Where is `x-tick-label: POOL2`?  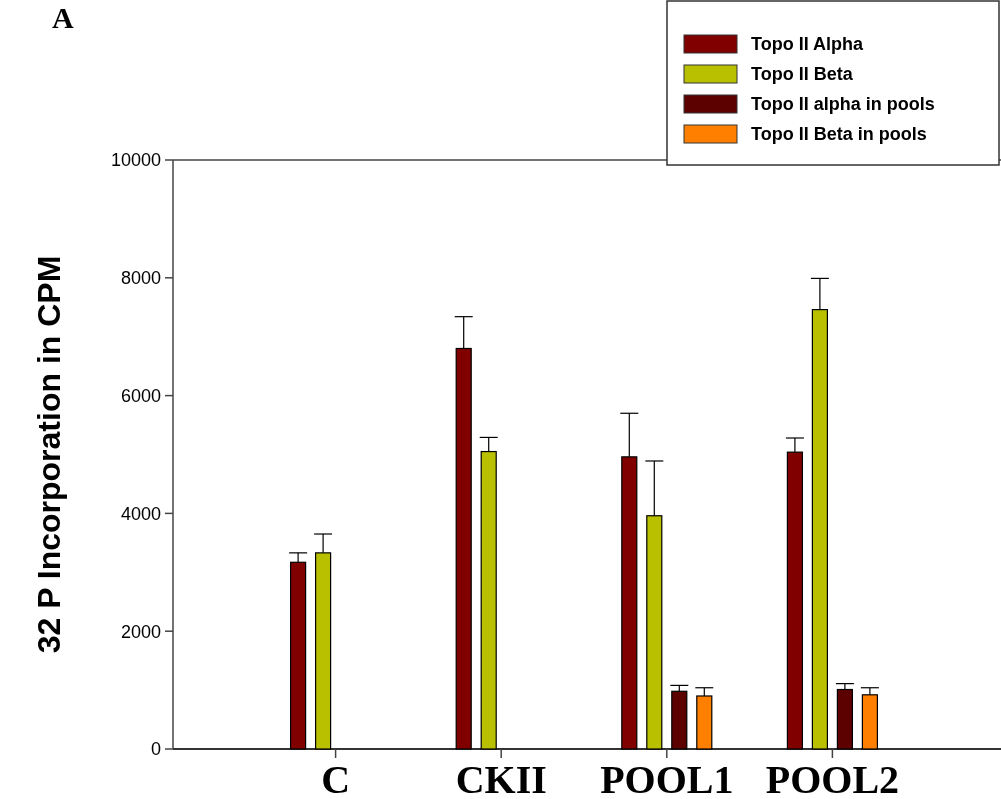
x-tick-label: POOL2 is located at coordinates (832, 778).